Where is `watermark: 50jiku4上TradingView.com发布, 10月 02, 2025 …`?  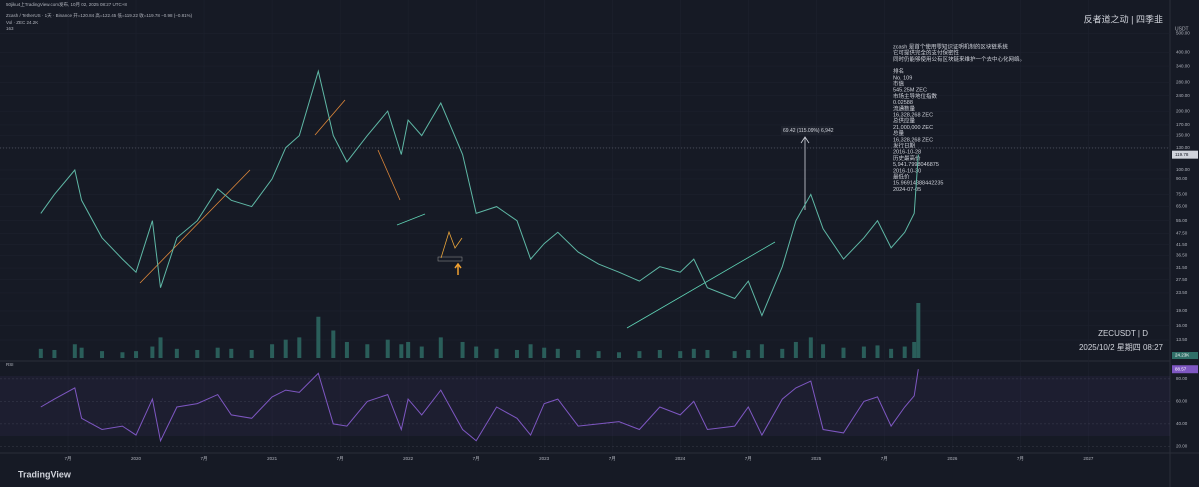
watermark: 50jiku4上TradingView.com发布, 10月 02, 2025 … is located at coordinates (66, 4).